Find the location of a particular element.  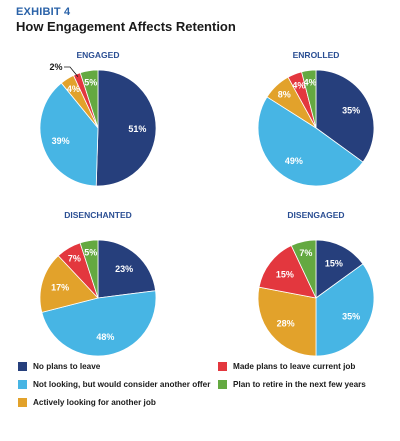

pie-title: DISENCHANTED is located at coordinates (98, 215).